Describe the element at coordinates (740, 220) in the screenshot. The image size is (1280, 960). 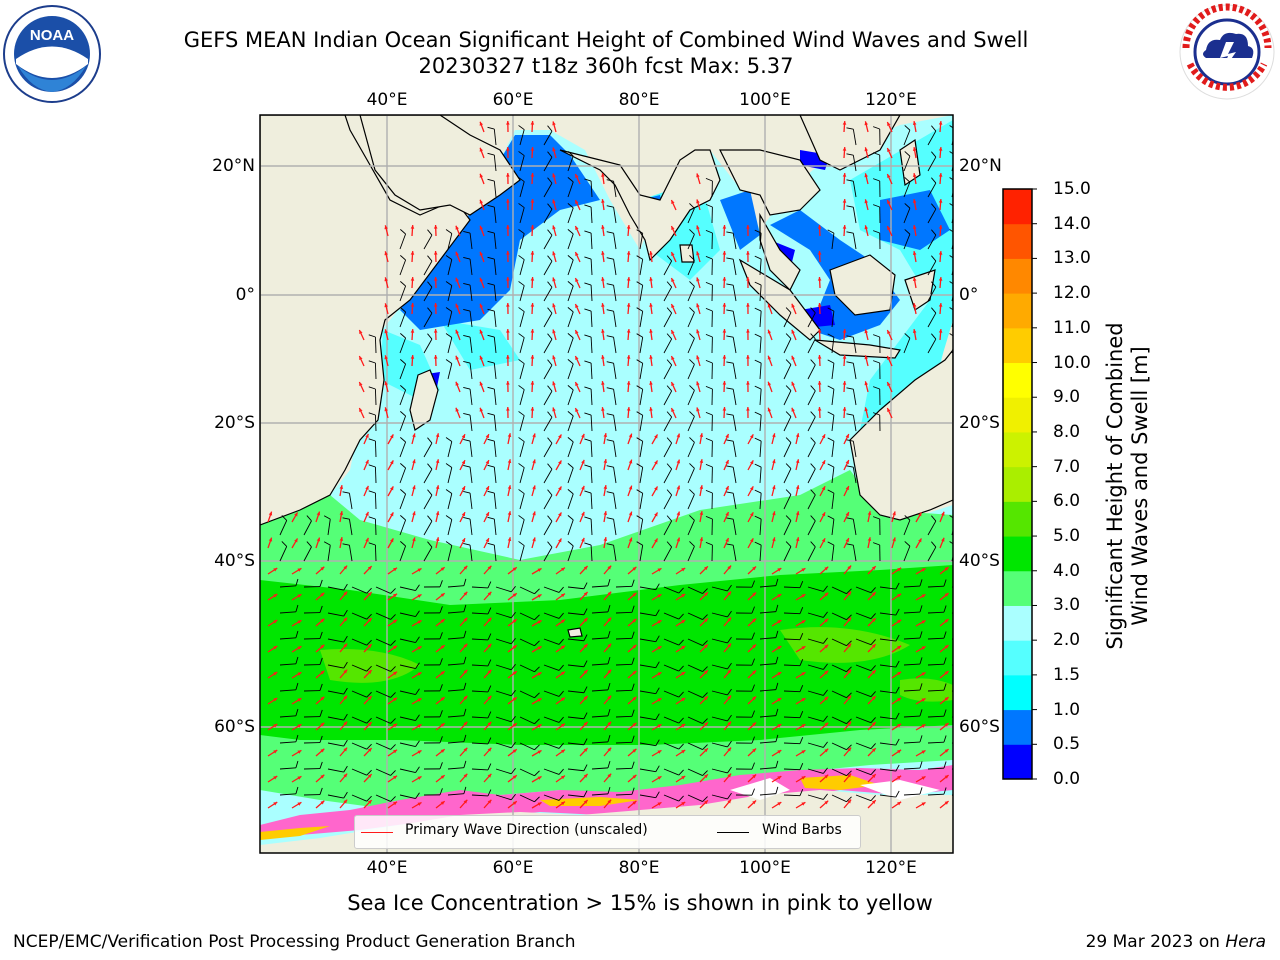
I see `ocean-region` at that location.